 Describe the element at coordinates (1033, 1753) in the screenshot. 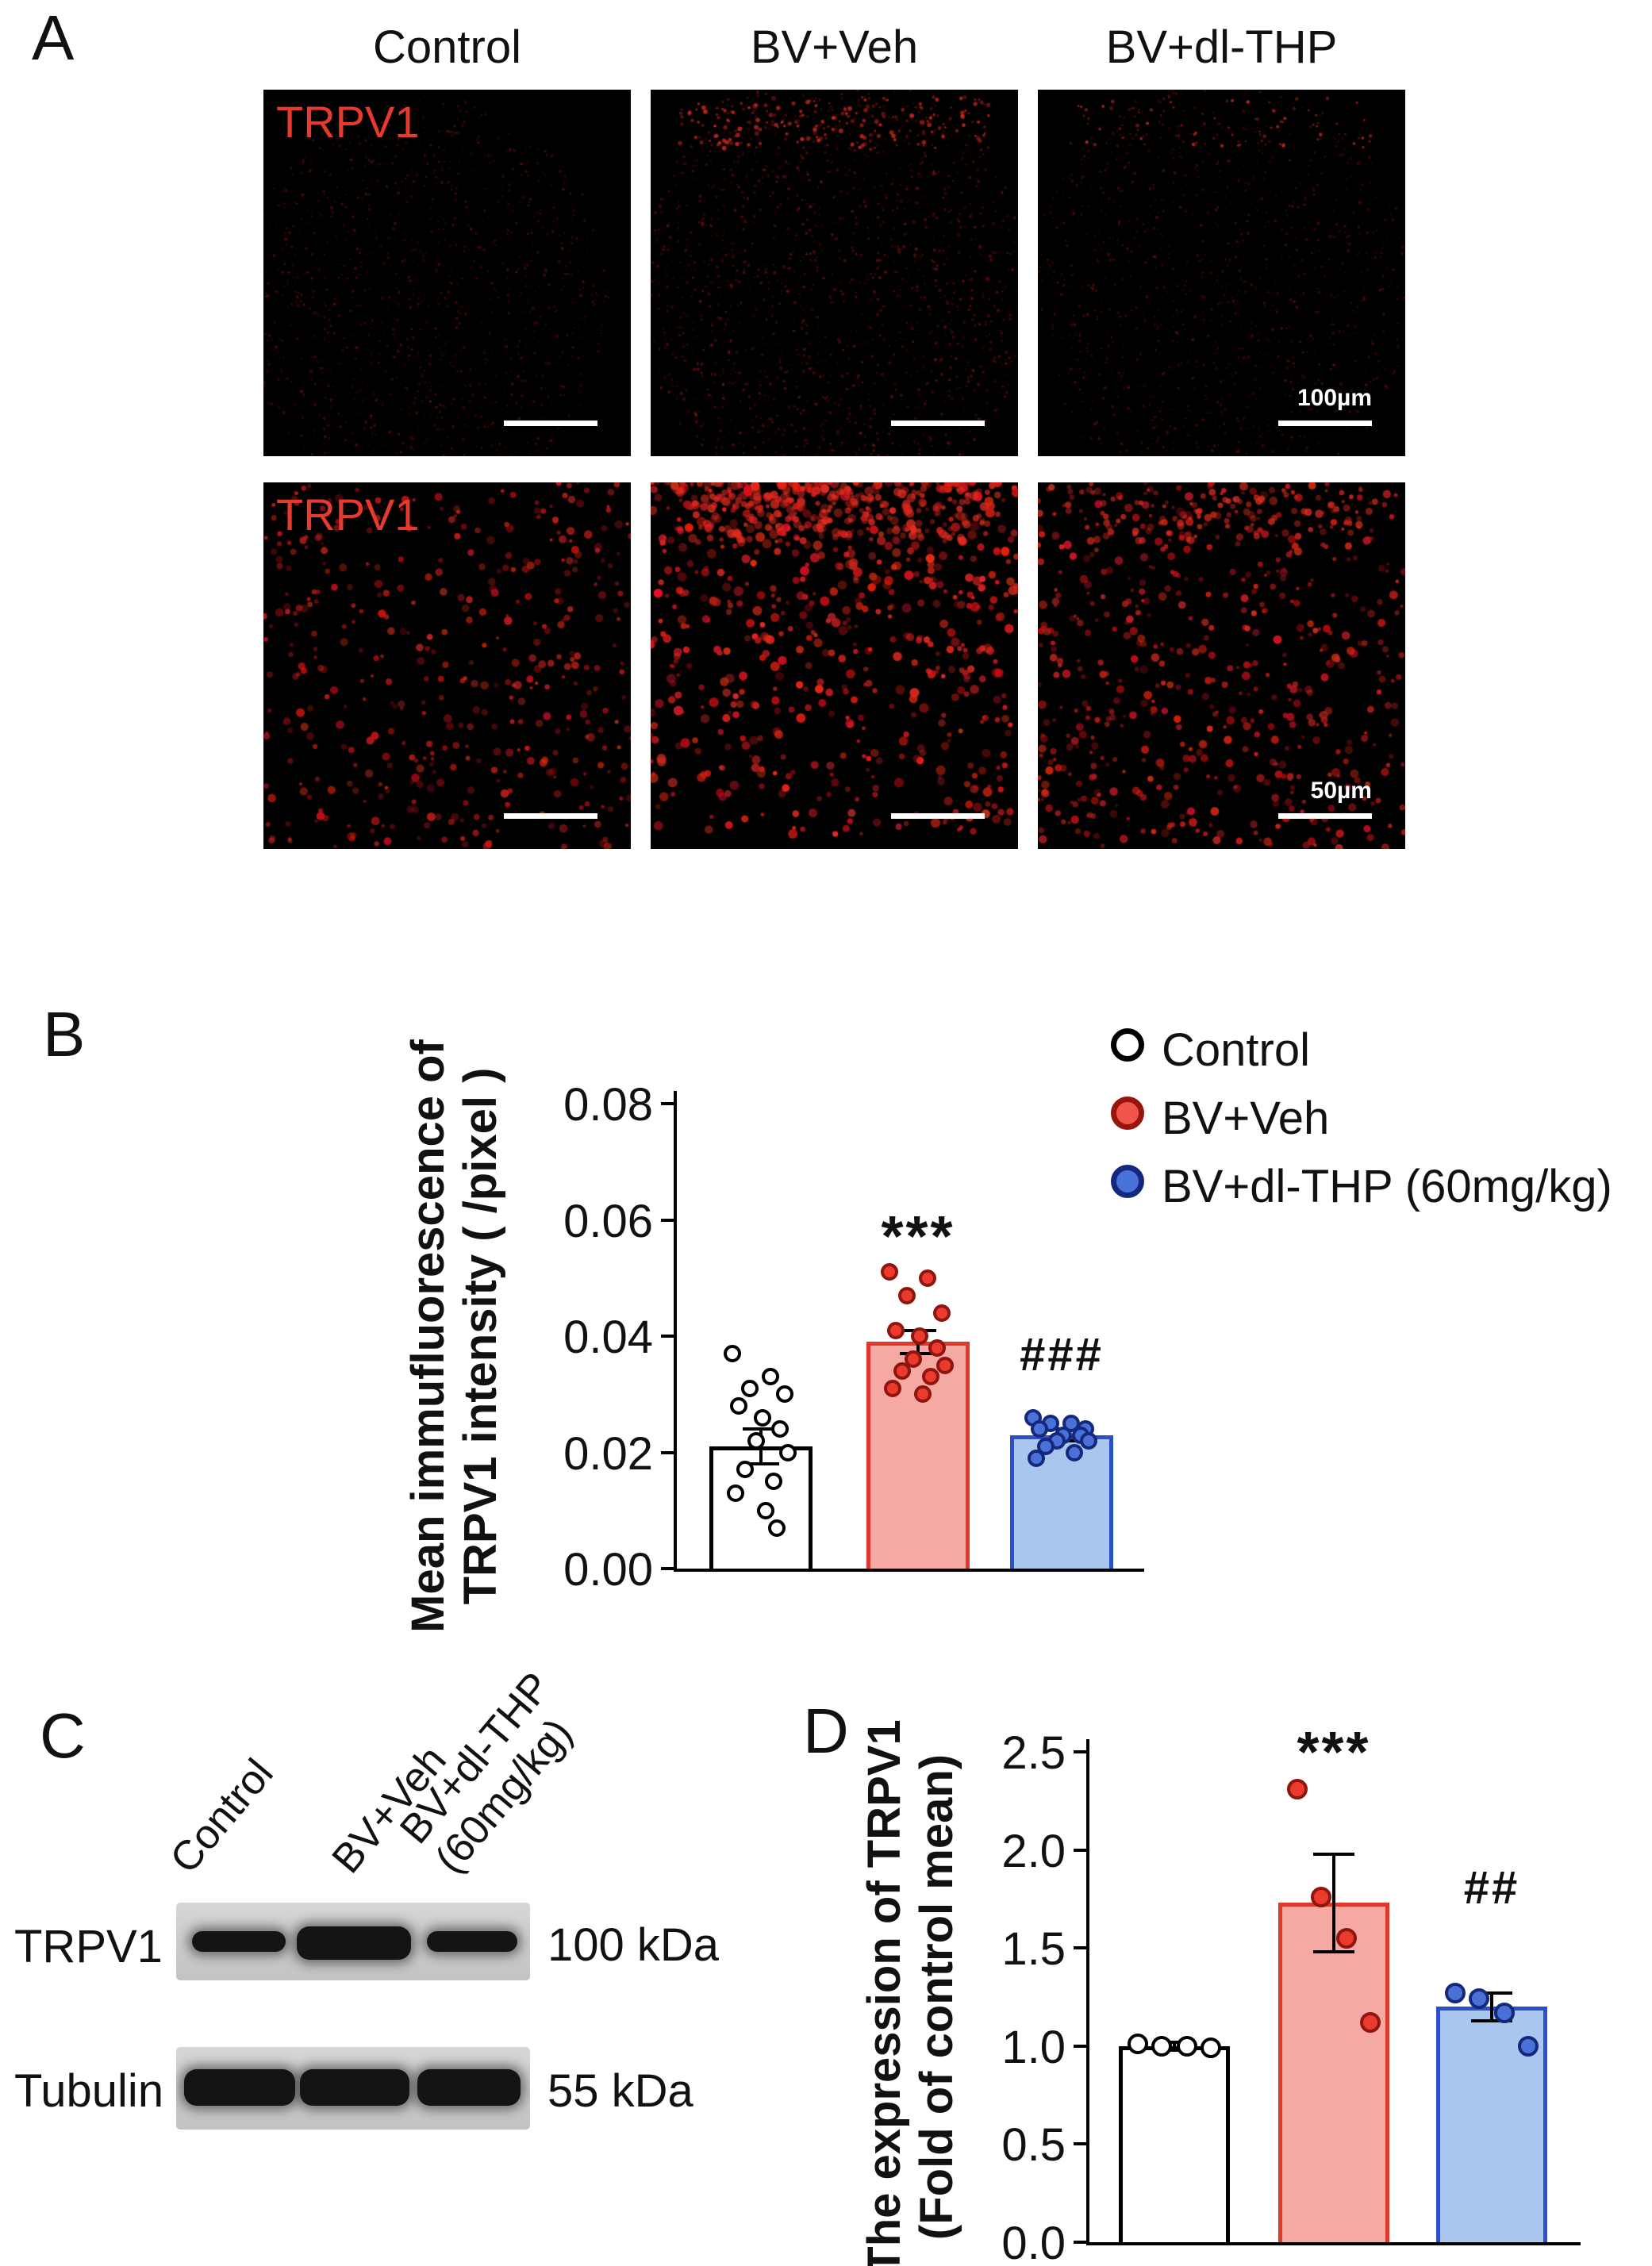

I see `chart-d-y-tick-label: 2.5` at that location.